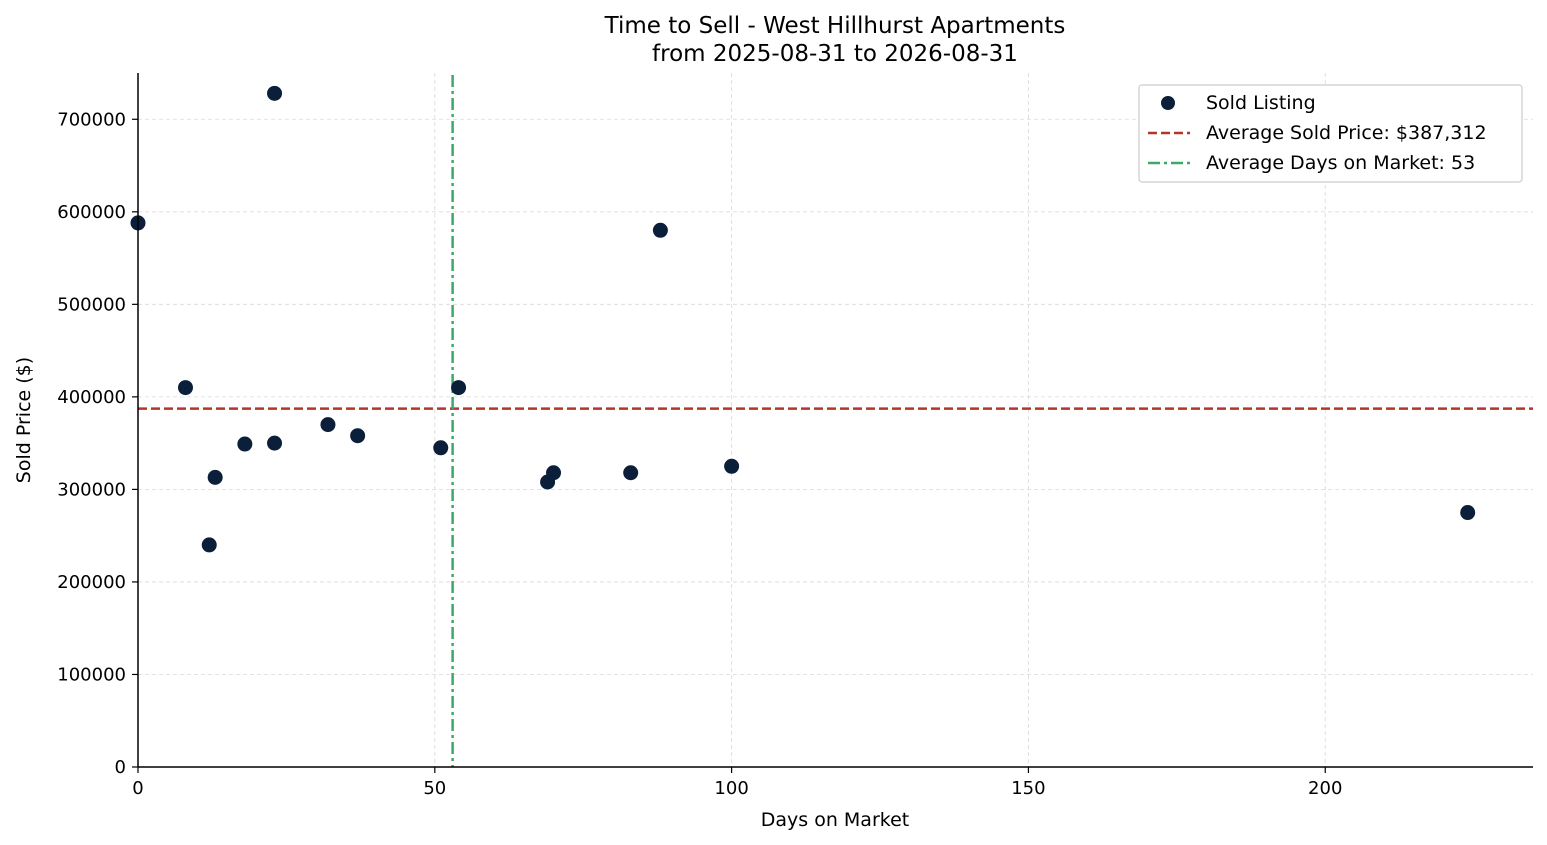  What do you see at coordinates (91, 119) in the screenshot?
I see `y-tick-label: 700000` at bounding box center [91, 119].